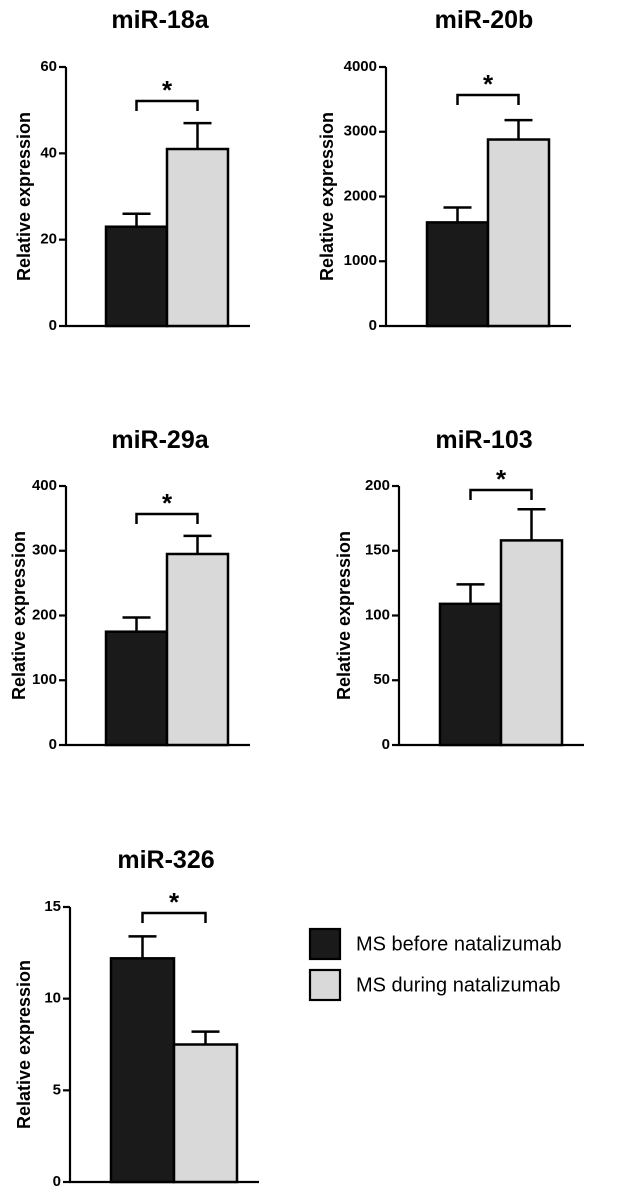 This screenshot has height=1195, width=622. I want to click on y-tick-label: 40, so click(48, 152).